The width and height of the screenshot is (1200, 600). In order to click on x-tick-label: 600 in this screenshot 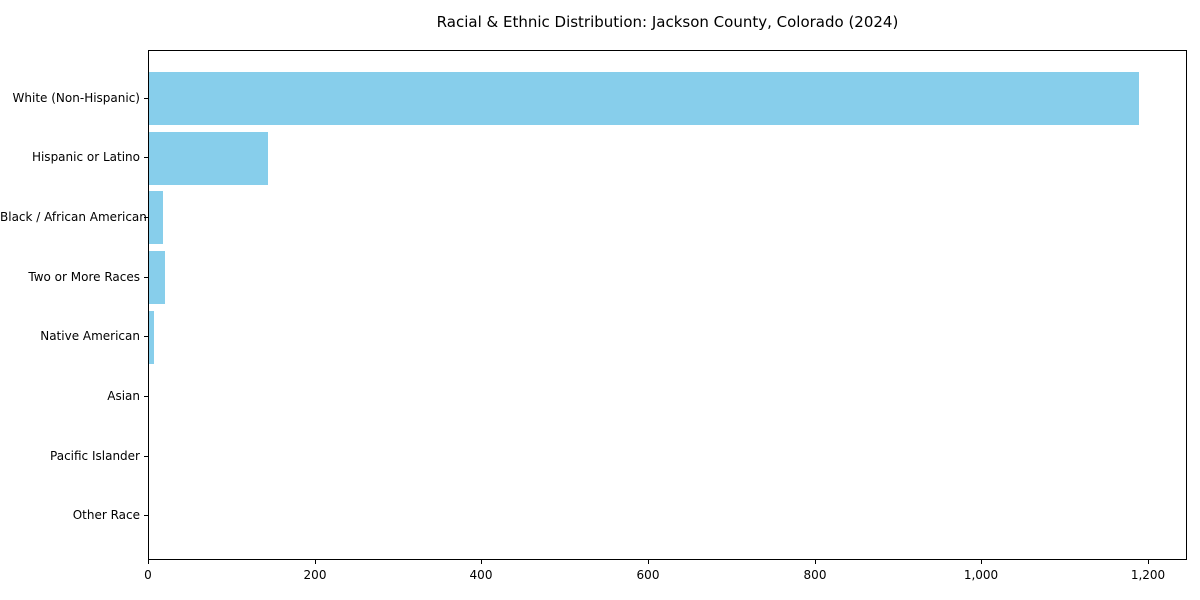, I will do `click(648, 575)`.